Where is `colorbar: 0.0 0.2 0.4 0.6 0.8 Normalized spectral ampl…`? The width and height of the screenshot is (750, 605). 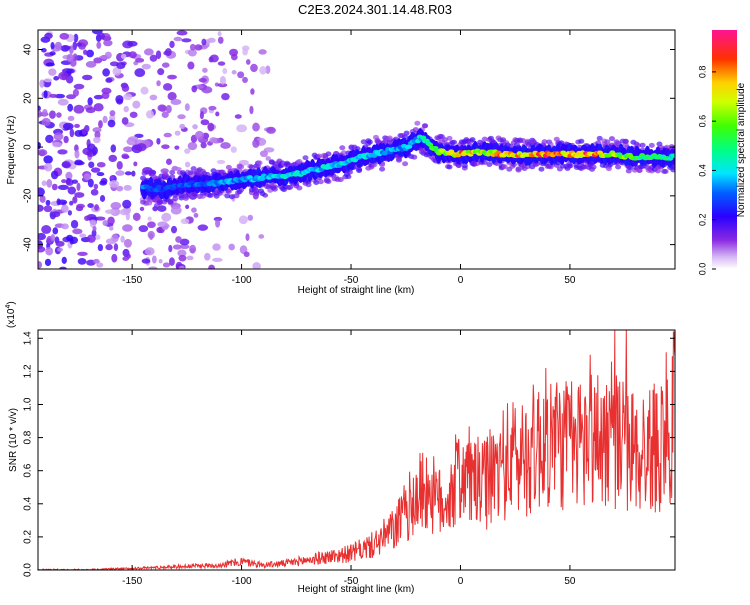 colorbar: 0.0 0.2 0.4 0.6 0.8 Normalized spectral ampl… is located at coordinates (722, 152).